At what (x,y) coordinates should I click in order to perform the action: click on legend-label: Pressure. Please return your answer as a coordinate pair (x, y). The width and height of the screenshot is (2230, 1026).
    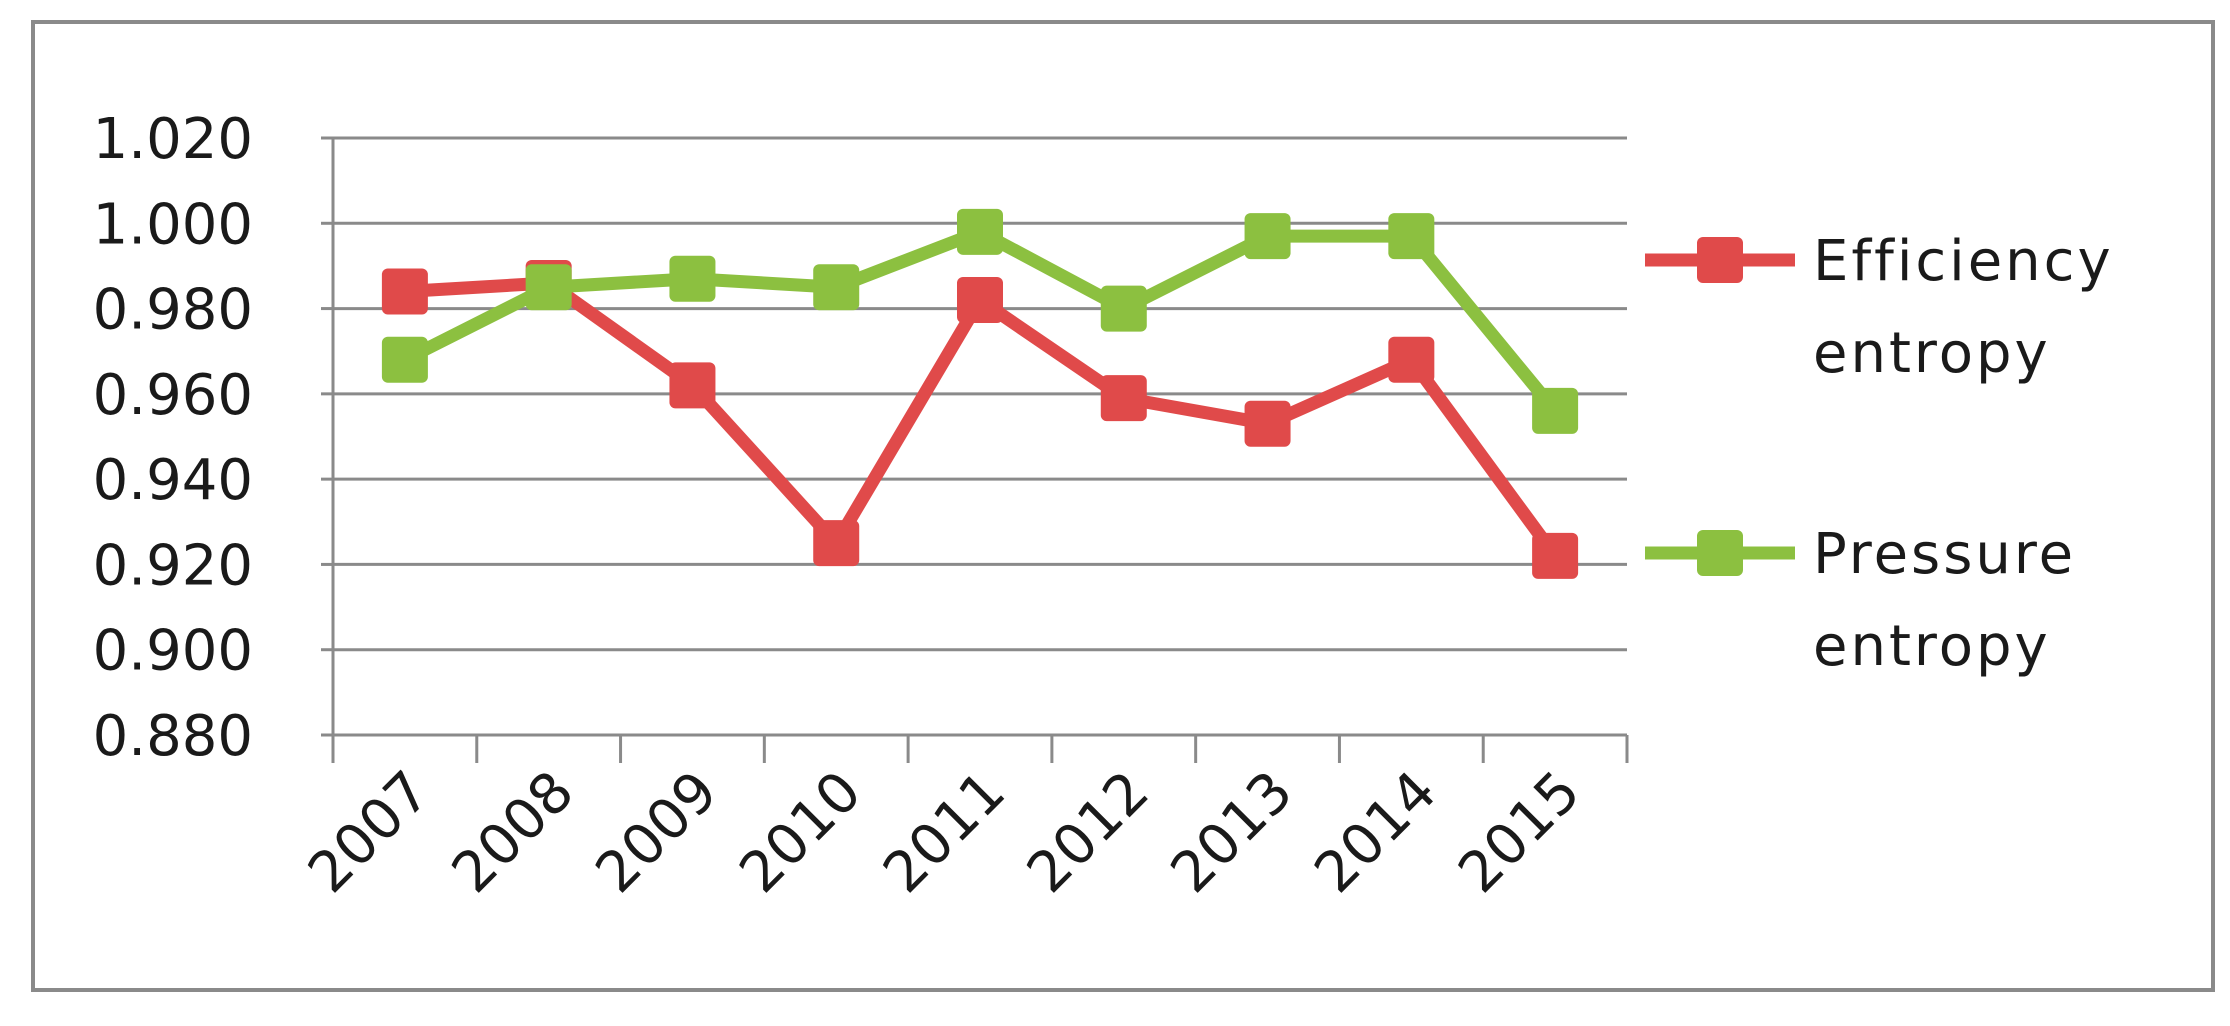
    Looking at the image, I should click on (1944, 554).